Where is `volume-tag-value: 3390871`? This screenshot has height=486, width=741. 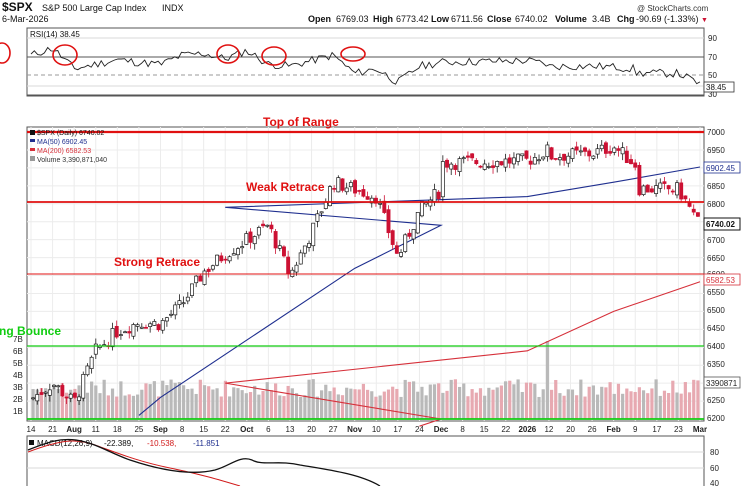 volume-tag-value: 3390871 is located at coordinates (722, 383).